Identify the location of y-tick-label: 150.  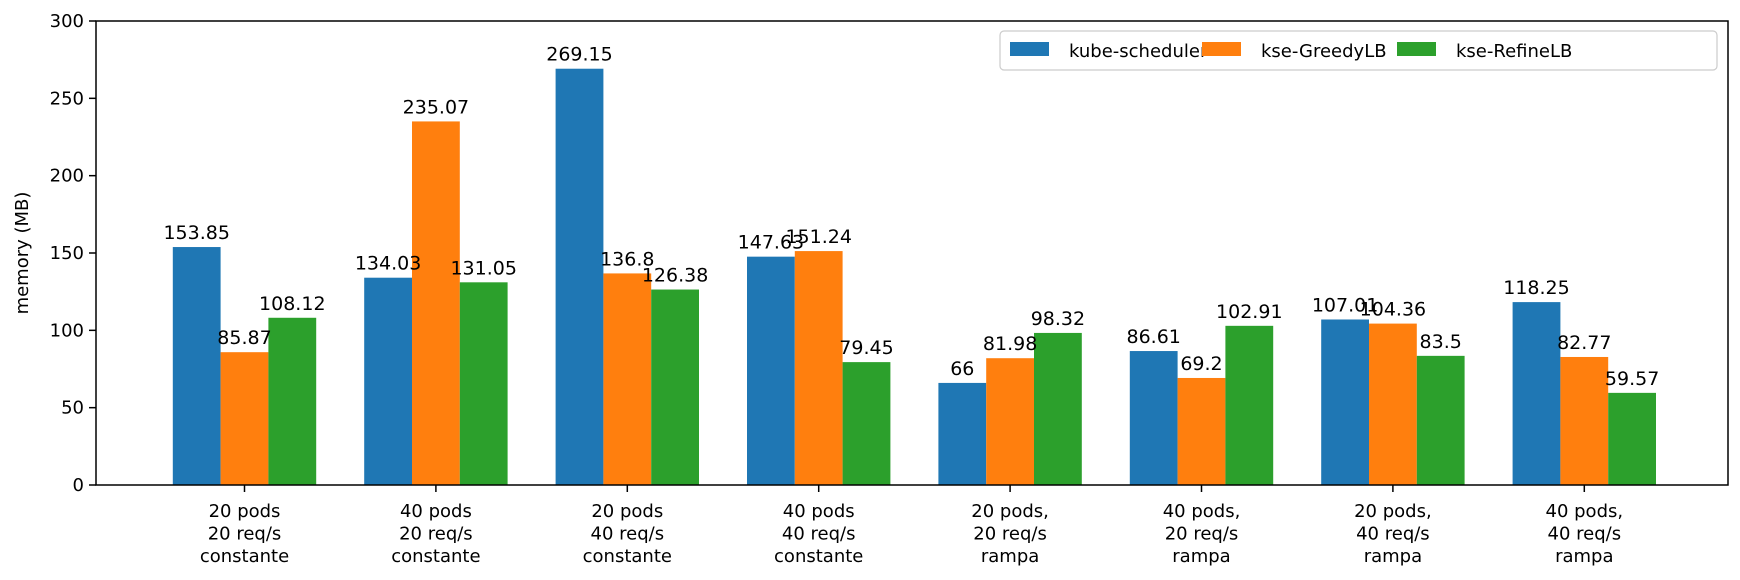
(67, 253).